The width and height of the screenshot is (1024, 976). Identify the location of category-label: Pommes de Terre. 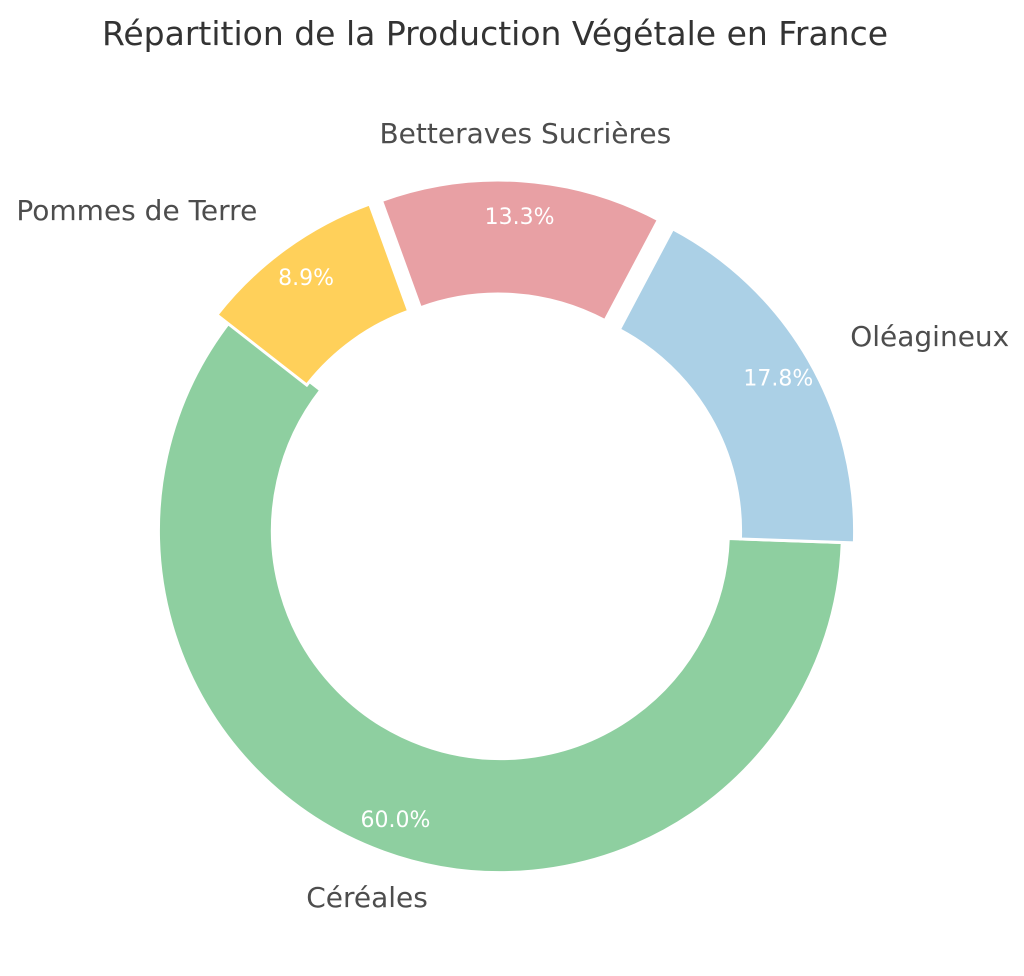
(136, 210).